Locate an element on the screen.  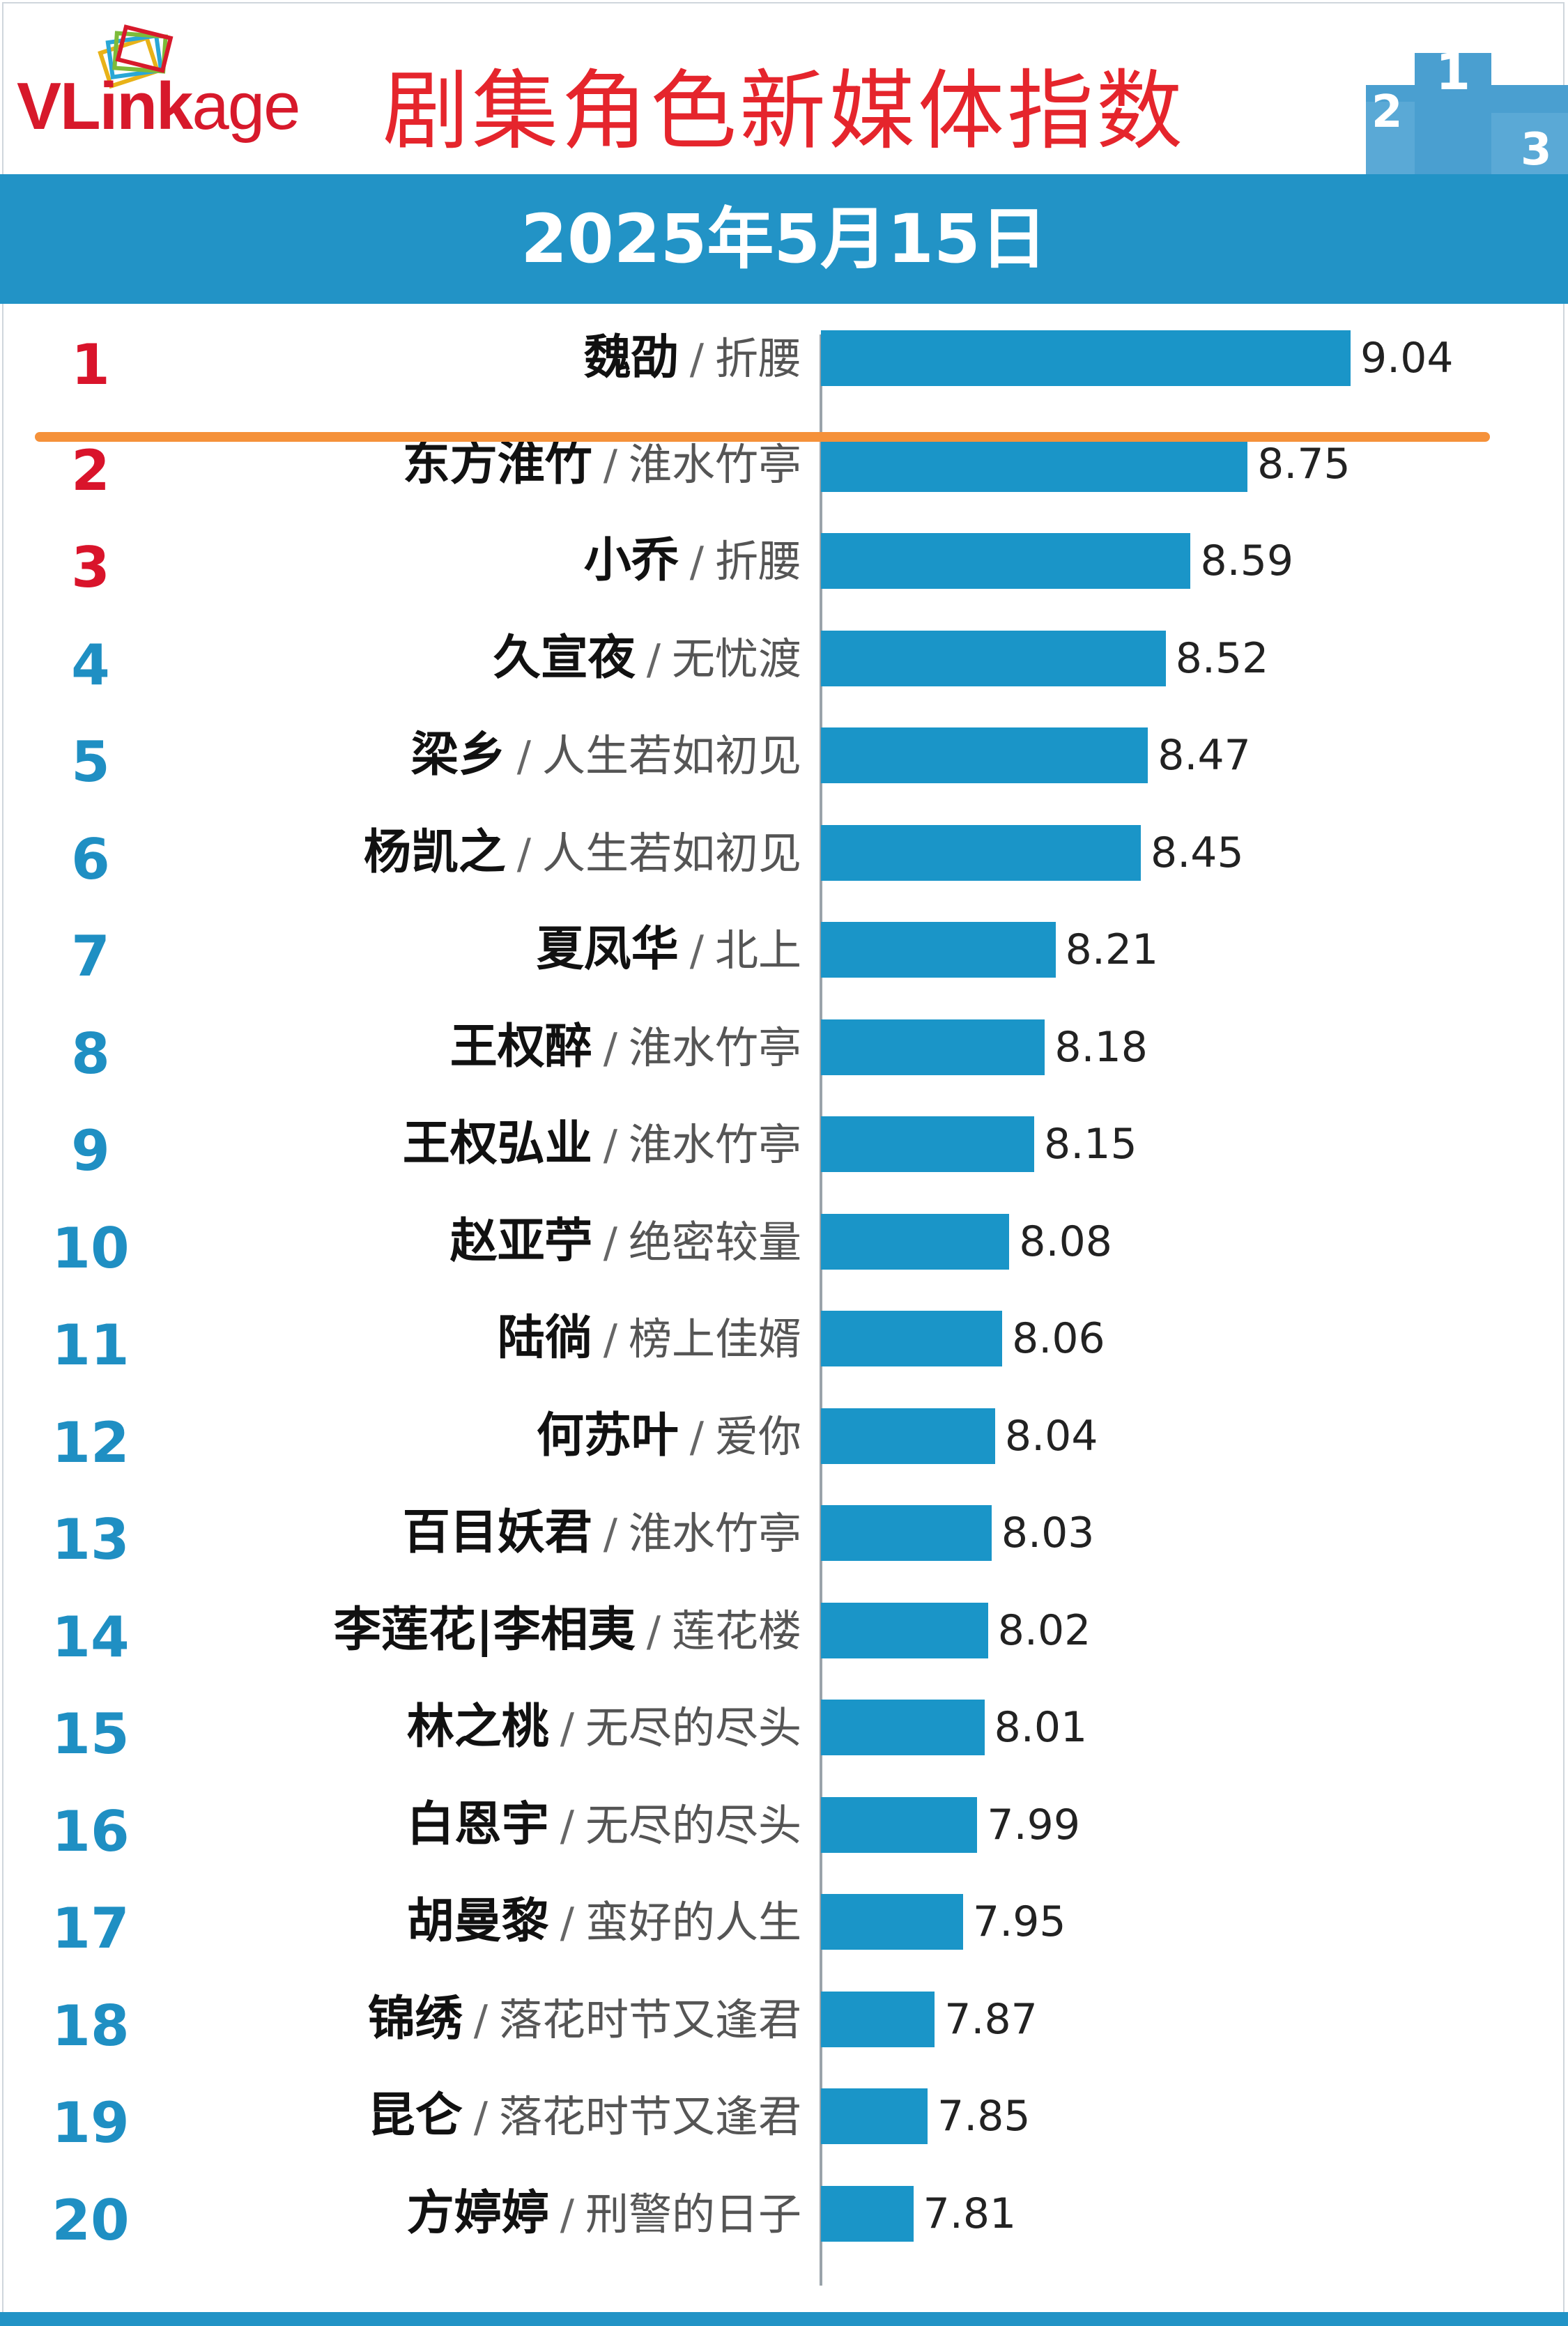
row-label: 方婷婷 / 刑警的日子 is located at coordinates (470, 2219).